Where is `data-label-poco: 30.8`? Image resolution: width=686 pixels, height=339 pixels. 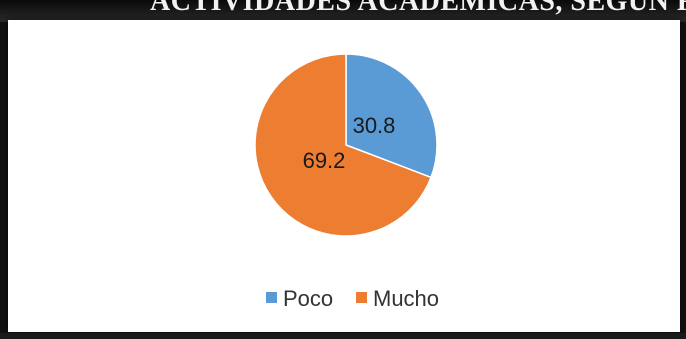
data-label-poco: 30.8 is located at coordinates (374, 125).